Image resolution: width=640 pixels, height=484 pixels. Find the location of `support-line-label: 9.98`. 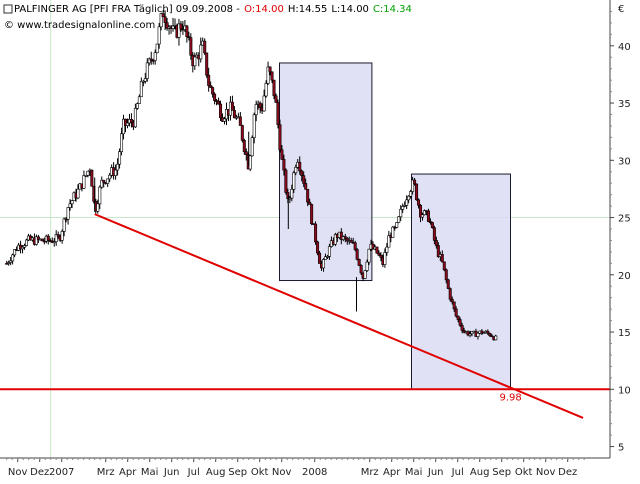

support-line-label: 9.98 is located at coordinates (511, 397).